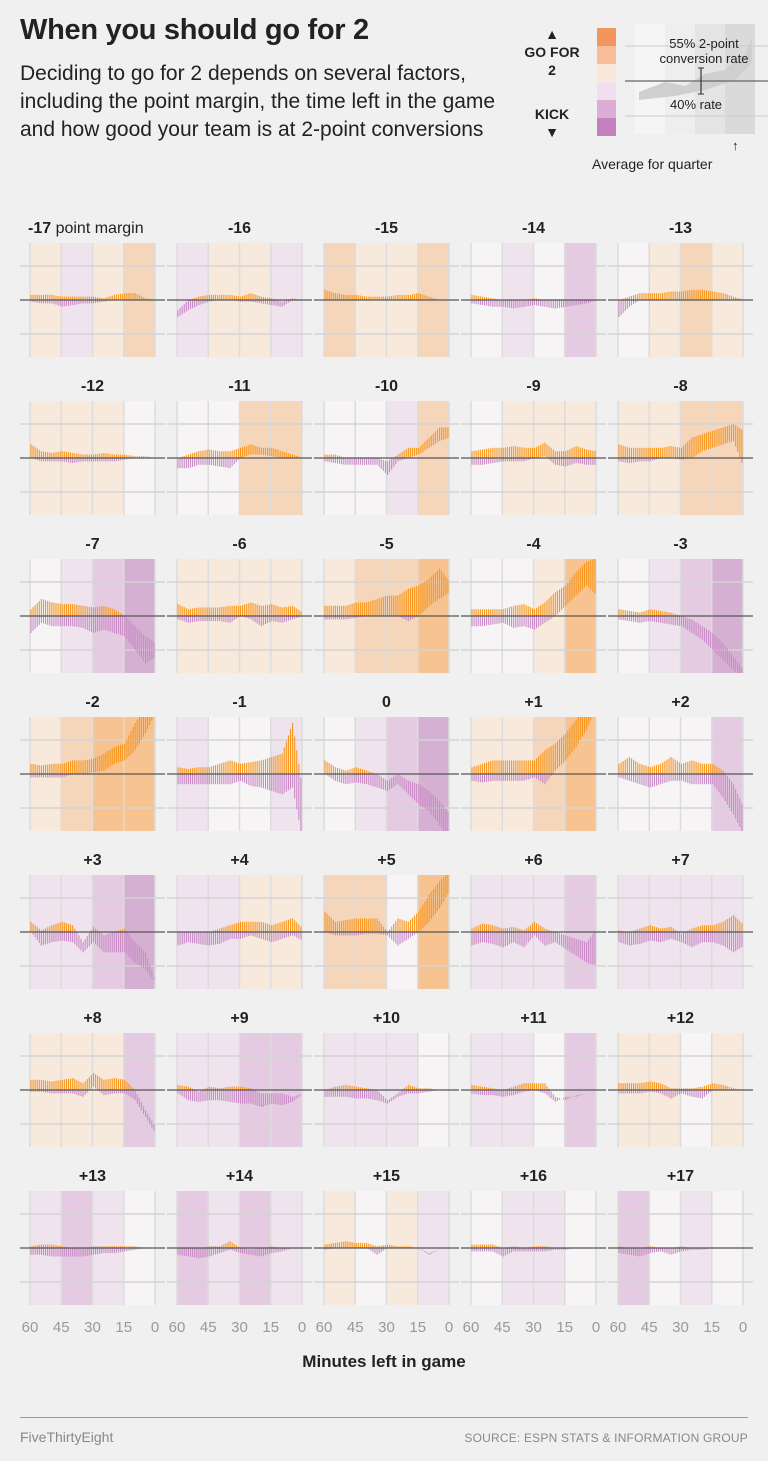  What do you see at coordinates (533, 860) in the screenshot?
I see `panel-title: +6` at bounding box center [533, 860].